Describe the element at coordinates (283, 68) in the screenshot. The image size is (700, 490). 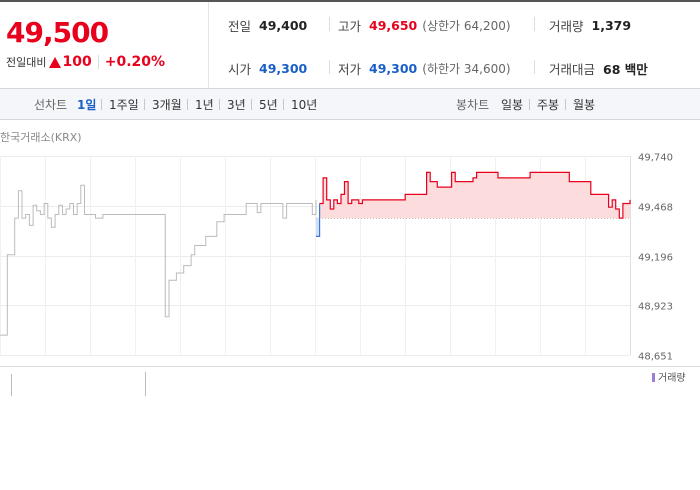
I see `stat-open-value: 49,300` at that location.